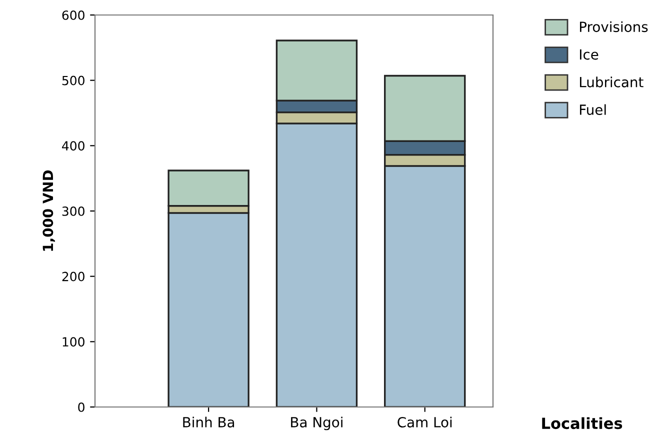 The width and height of the screenshot is (670, 434). I want to click on x-tick-label: Cam Loi, so click(425, 422).